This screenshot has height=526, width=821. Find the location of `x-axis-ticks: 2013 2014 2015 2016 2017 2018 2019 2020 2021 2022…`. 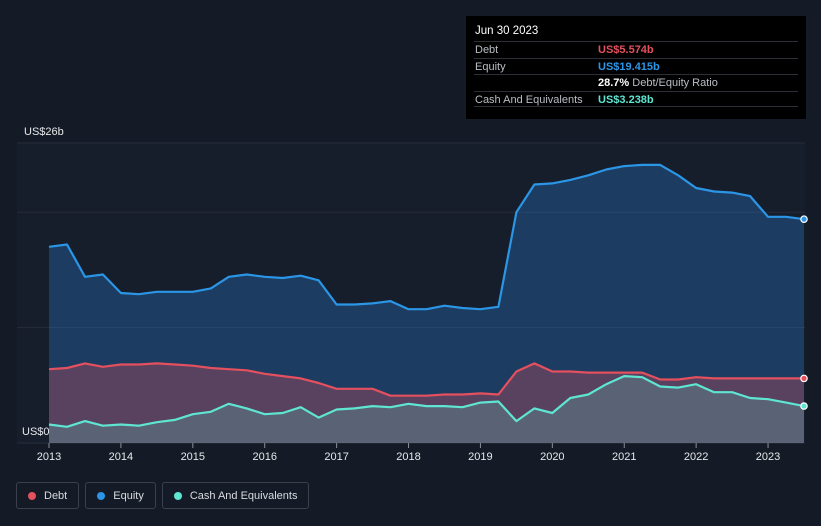

x-axis-ticks: 2013 2014 2015 2016 2017 2018 2019 2020 2021 2022… is located at coordinates (408, 453).